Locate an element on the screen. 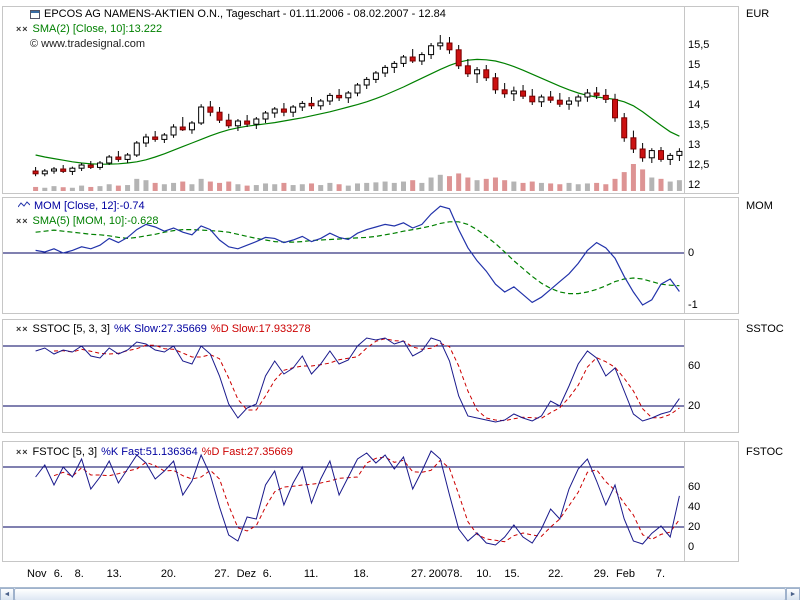  sstoc-d-label: %D Slow:17.933278 is located at coordinates (260, 329).